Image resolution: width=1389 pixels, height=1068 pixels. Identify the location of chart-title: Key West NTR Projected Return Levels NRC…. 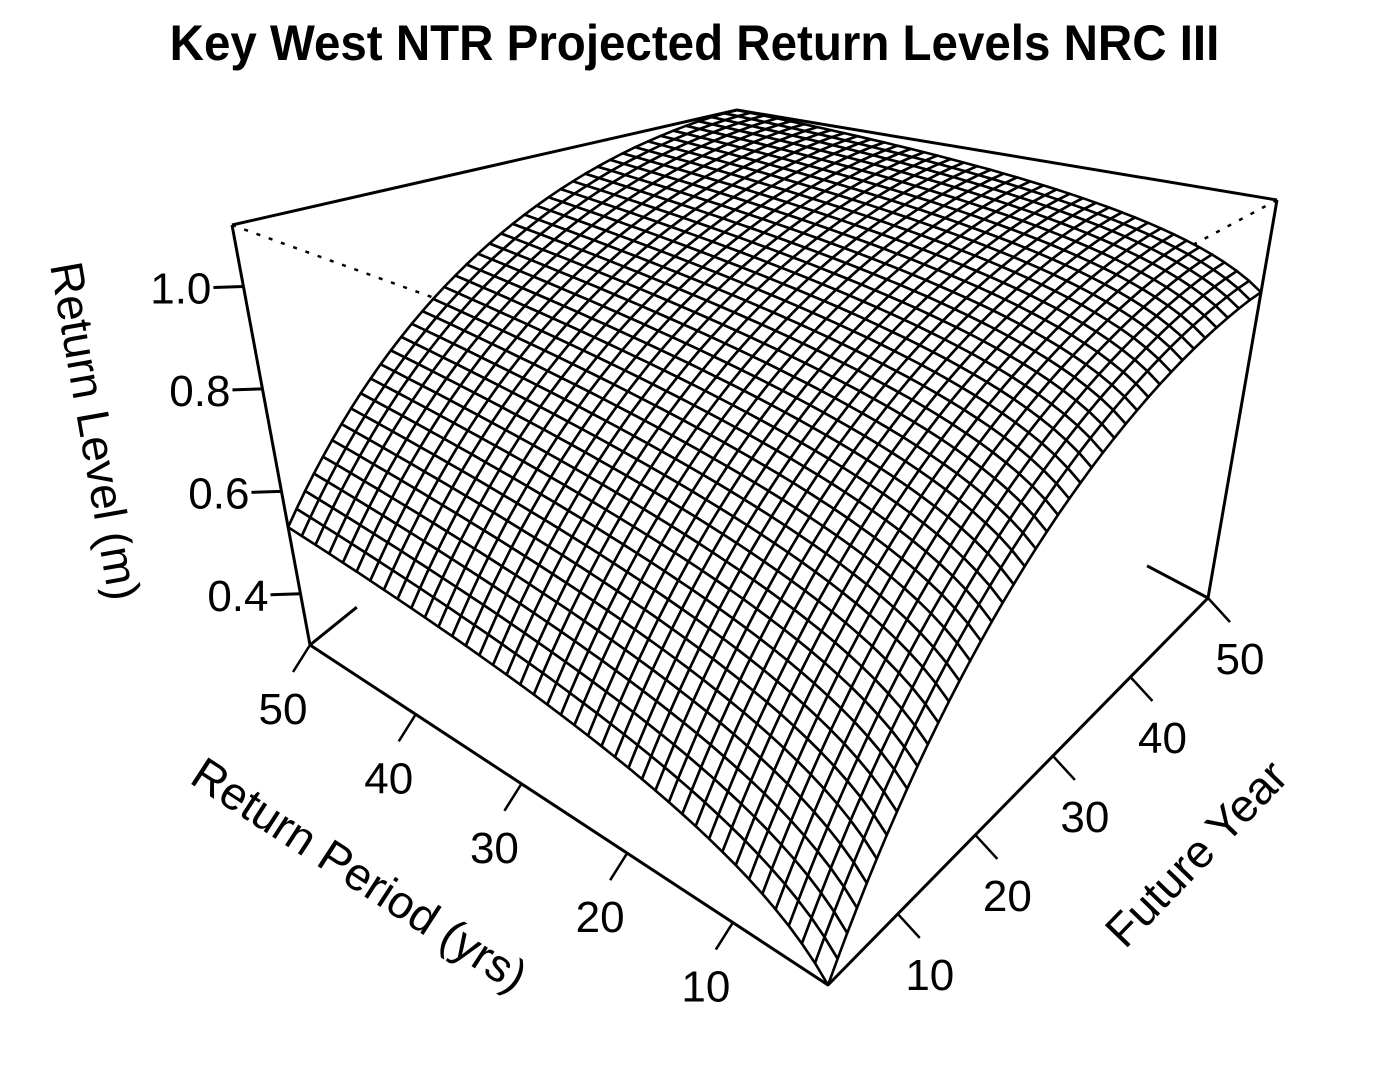
(694, 43).